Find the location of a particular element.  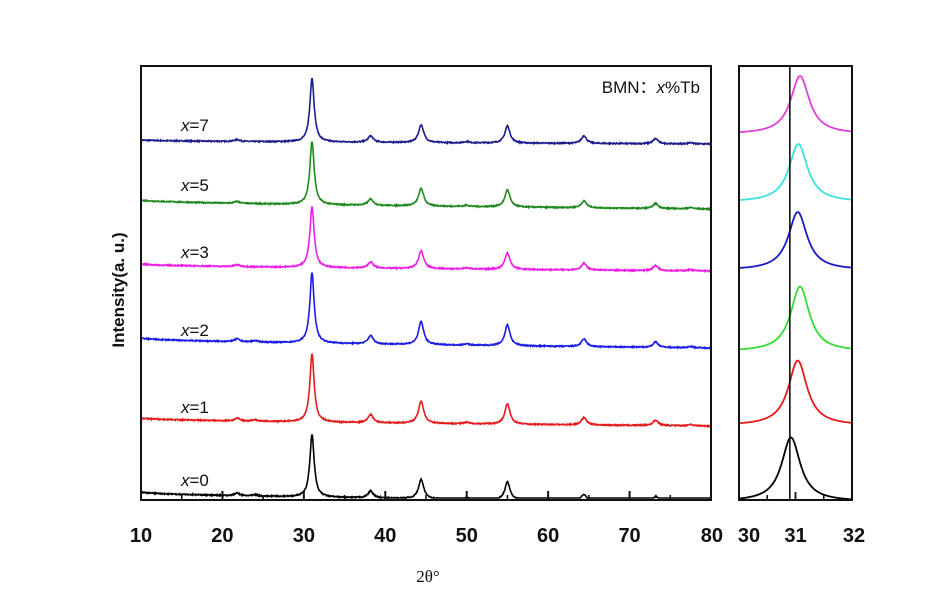

x-tick-label: 40 is located at coordinates (385, 536).